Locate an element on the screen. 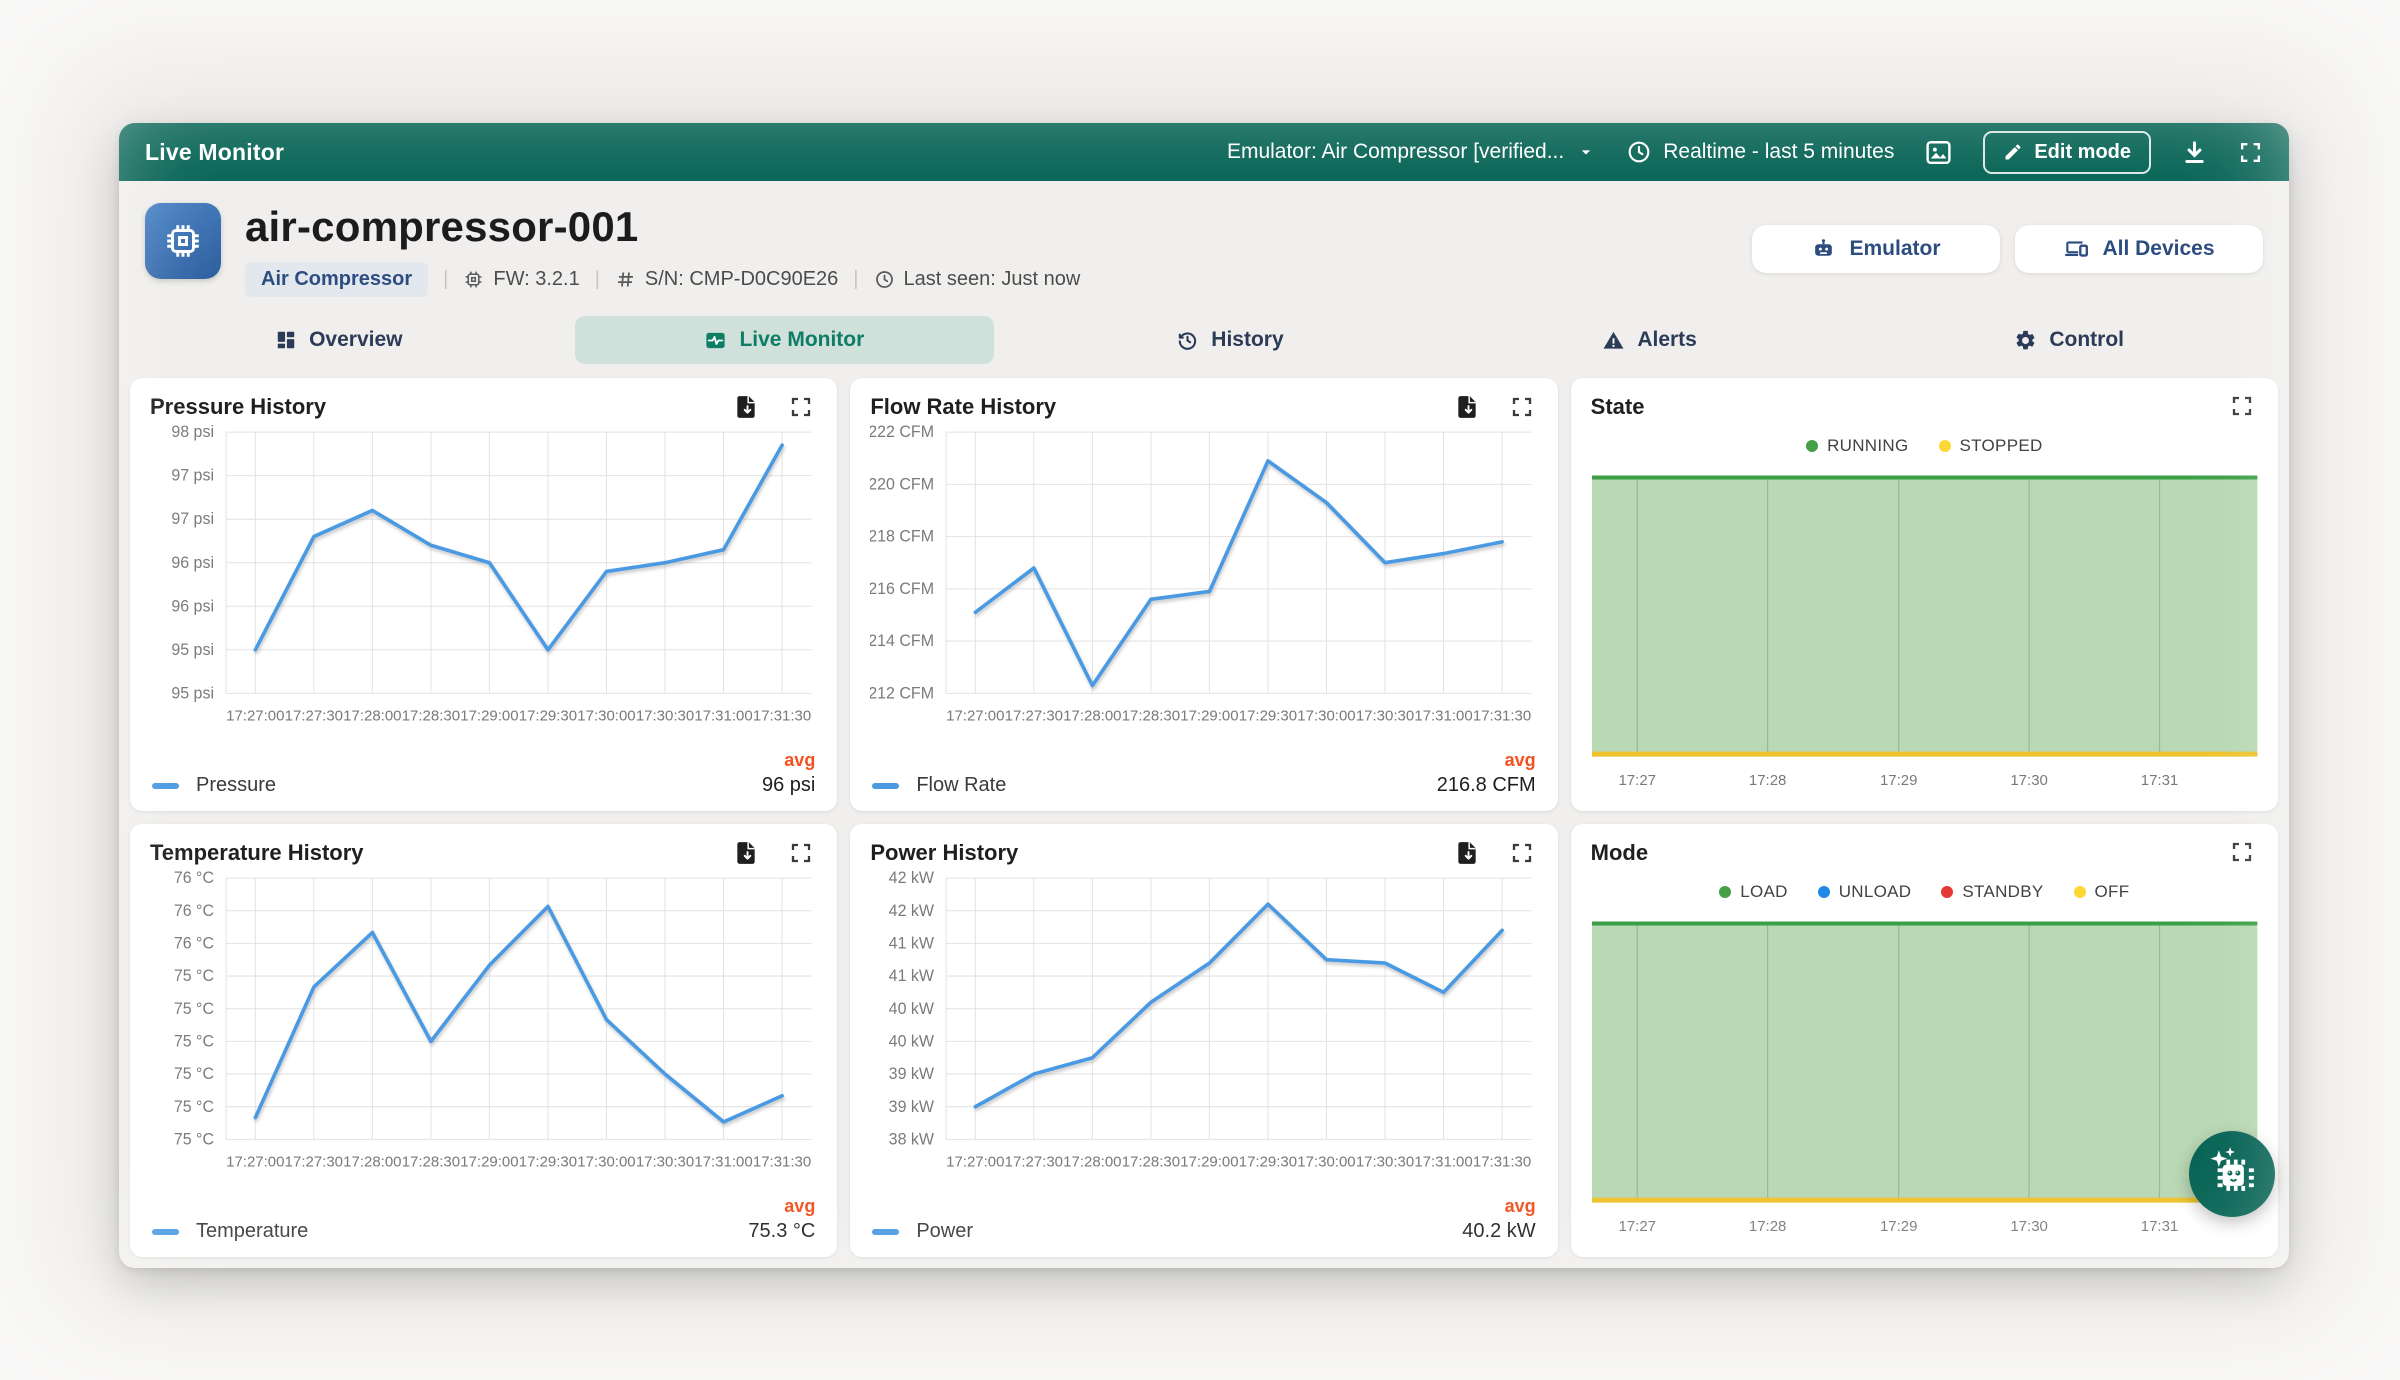 Image resolution: width=2400 pixels, height=1380 pixels. edit-mode-button: Edit mode is located at coordinates (2067, 152).